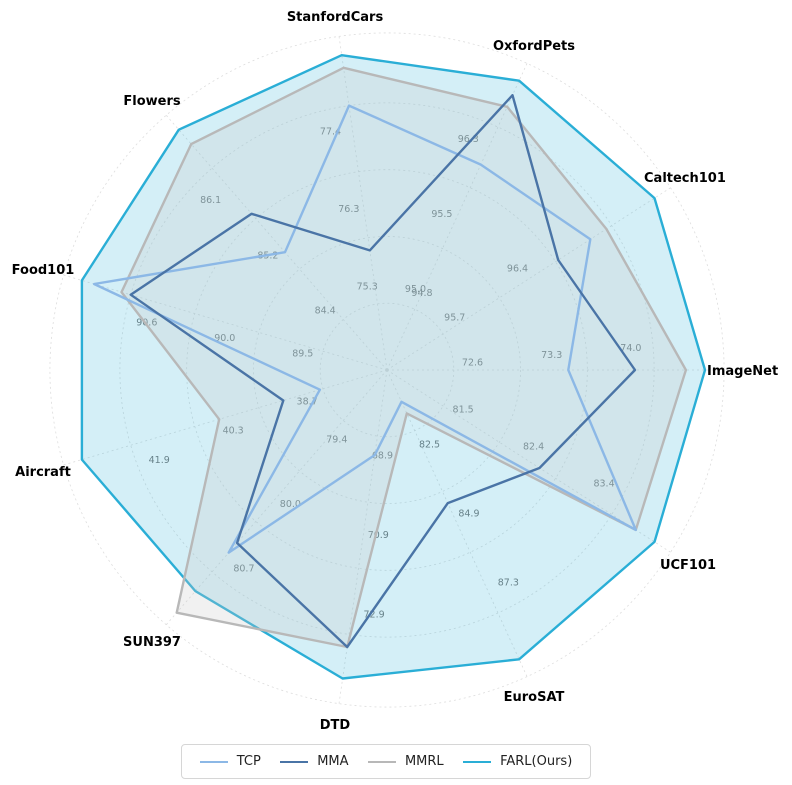 This screenshot has height=785, width=792. Describe the element at coordinates (533, 447) in the screenshot. I see `tick-label: 82.4` at that location.